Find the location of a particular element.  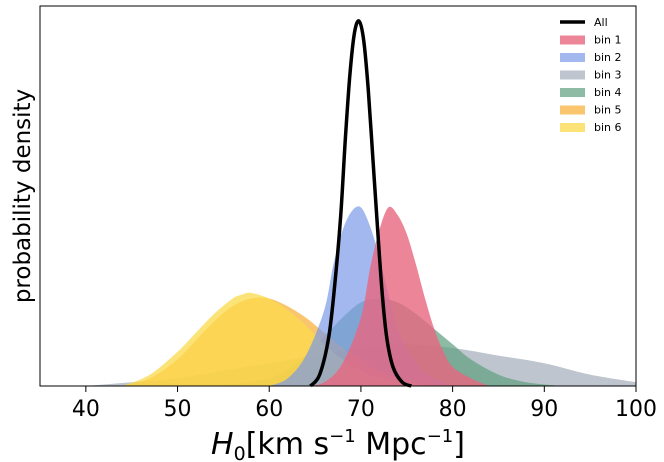

x-tick-label-60: 60 is located at coordinates (269, 409).